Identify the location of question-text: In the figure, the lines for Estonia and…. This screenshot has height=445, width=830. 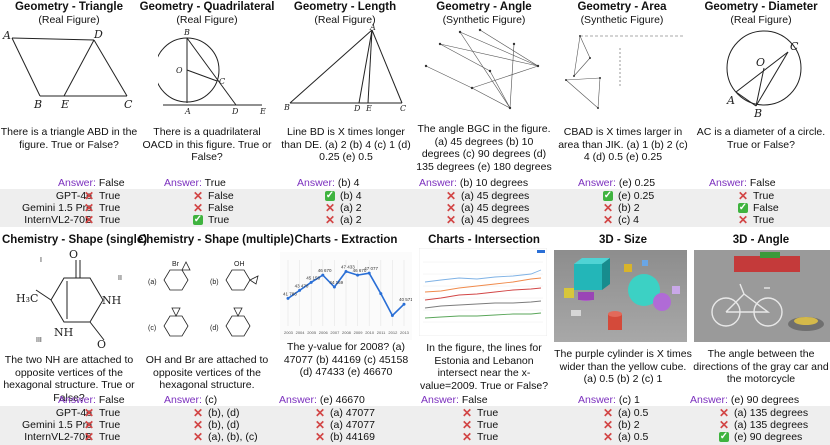
(484, 367).